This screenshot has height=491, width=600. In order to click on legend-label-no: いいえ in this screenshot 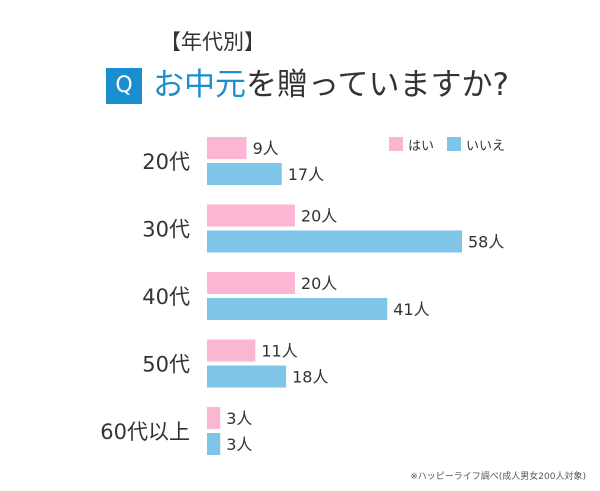, I will do `click(485, 146)`.